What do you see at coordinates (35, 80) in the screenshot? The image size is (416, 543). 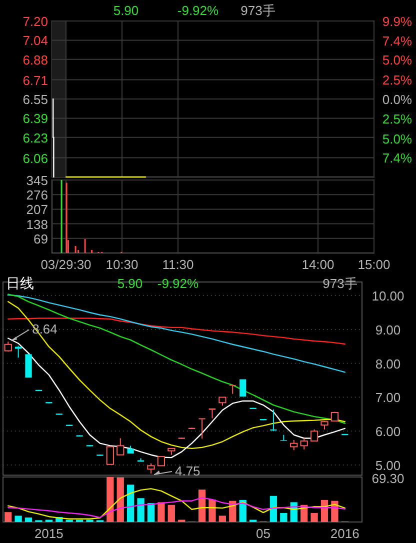 I see `y-tick-label: 6.71` at bounding box center [35, 80].